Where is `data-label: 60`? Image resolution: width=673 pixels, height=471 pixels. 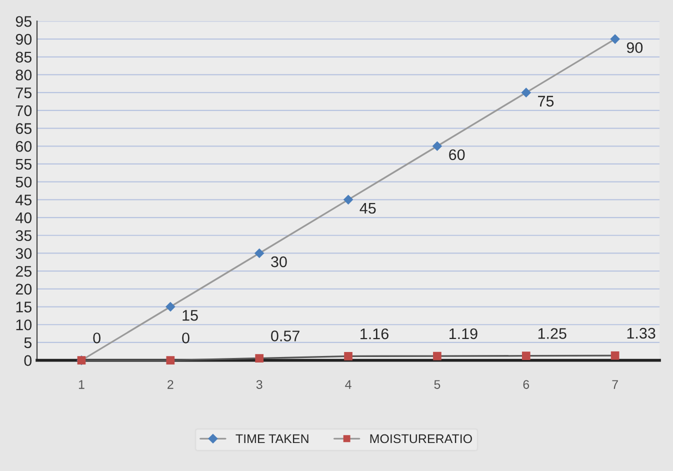
data-label: 60 is located at coordinates (457, 154).